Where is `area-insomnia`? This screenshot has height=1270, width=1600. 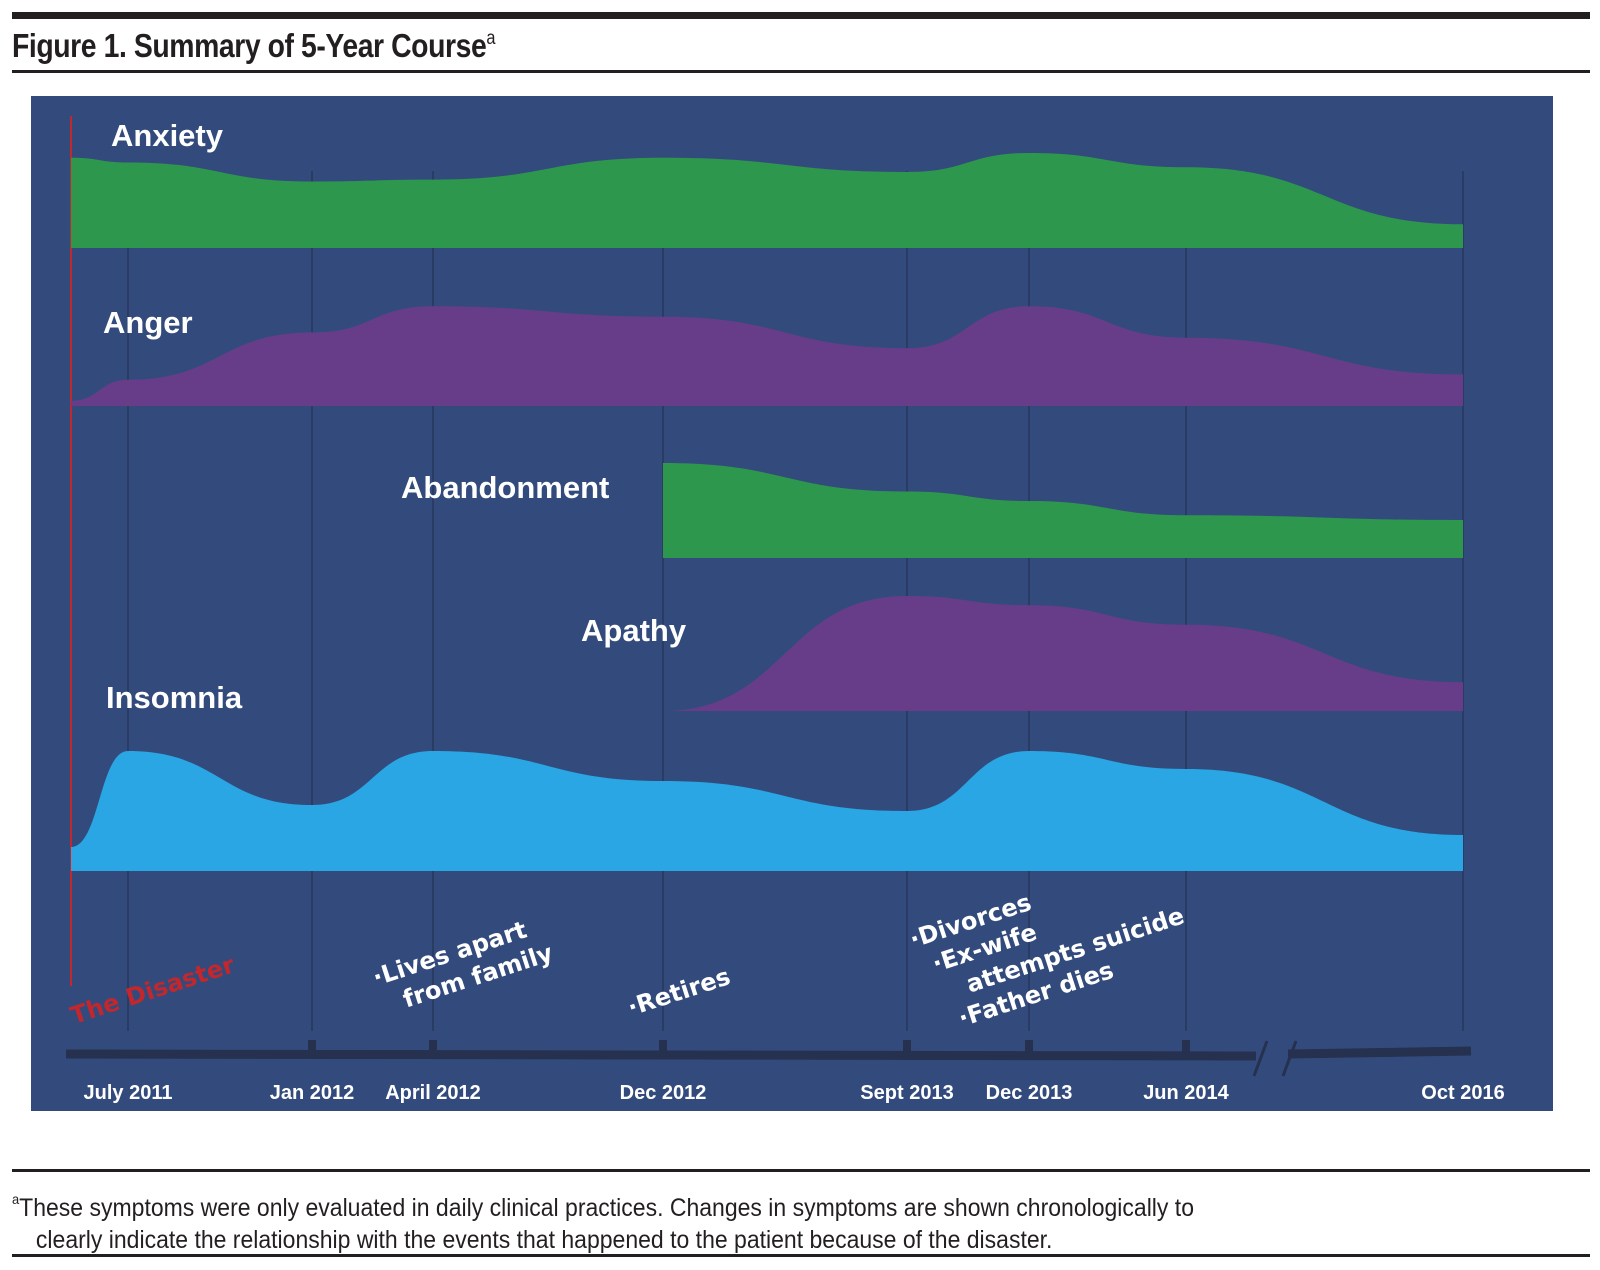
area-insomnia is located at coordinates (767, 811).